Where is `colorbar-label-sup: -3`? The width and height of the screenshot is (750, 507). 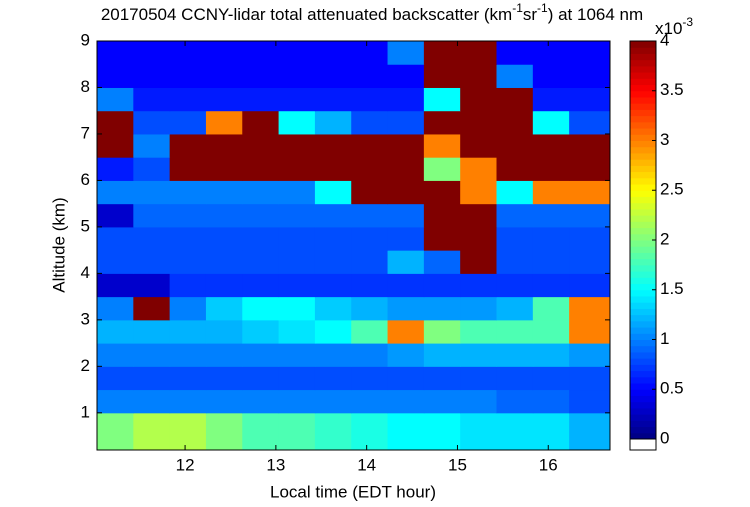
colorbar-label-sup: -3 is located at coordinates (687, 22).